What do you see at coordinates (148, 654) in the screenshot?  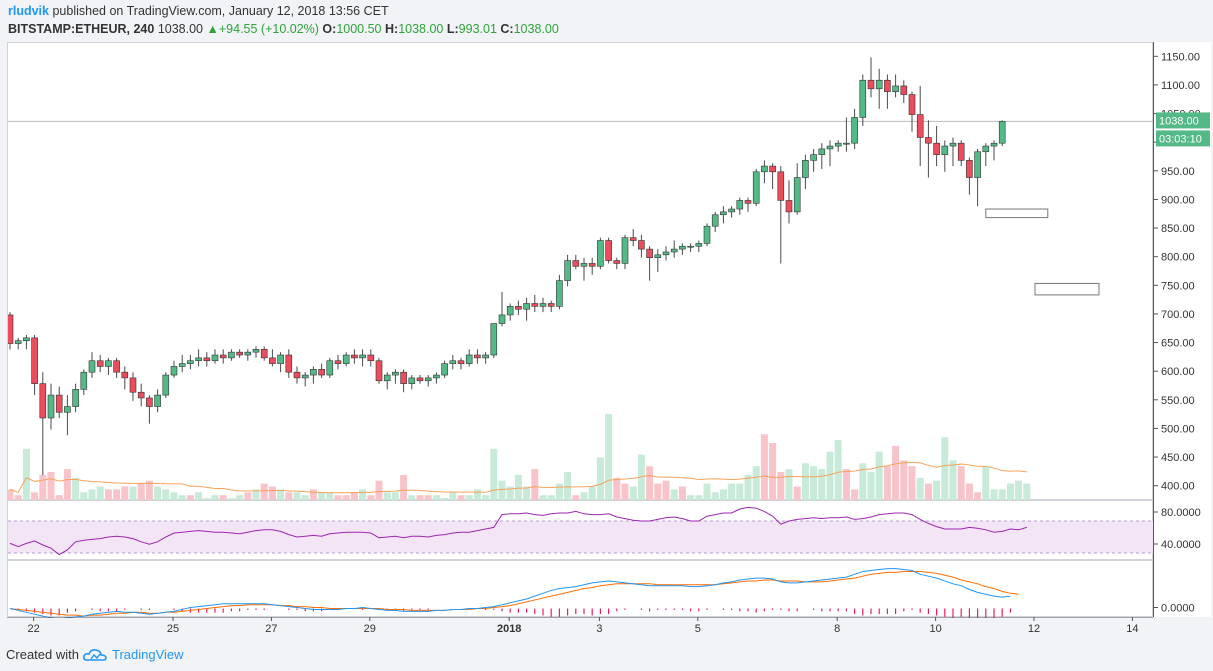 I see `tradingview-link: TradingView` at bounding box center [148, 654].